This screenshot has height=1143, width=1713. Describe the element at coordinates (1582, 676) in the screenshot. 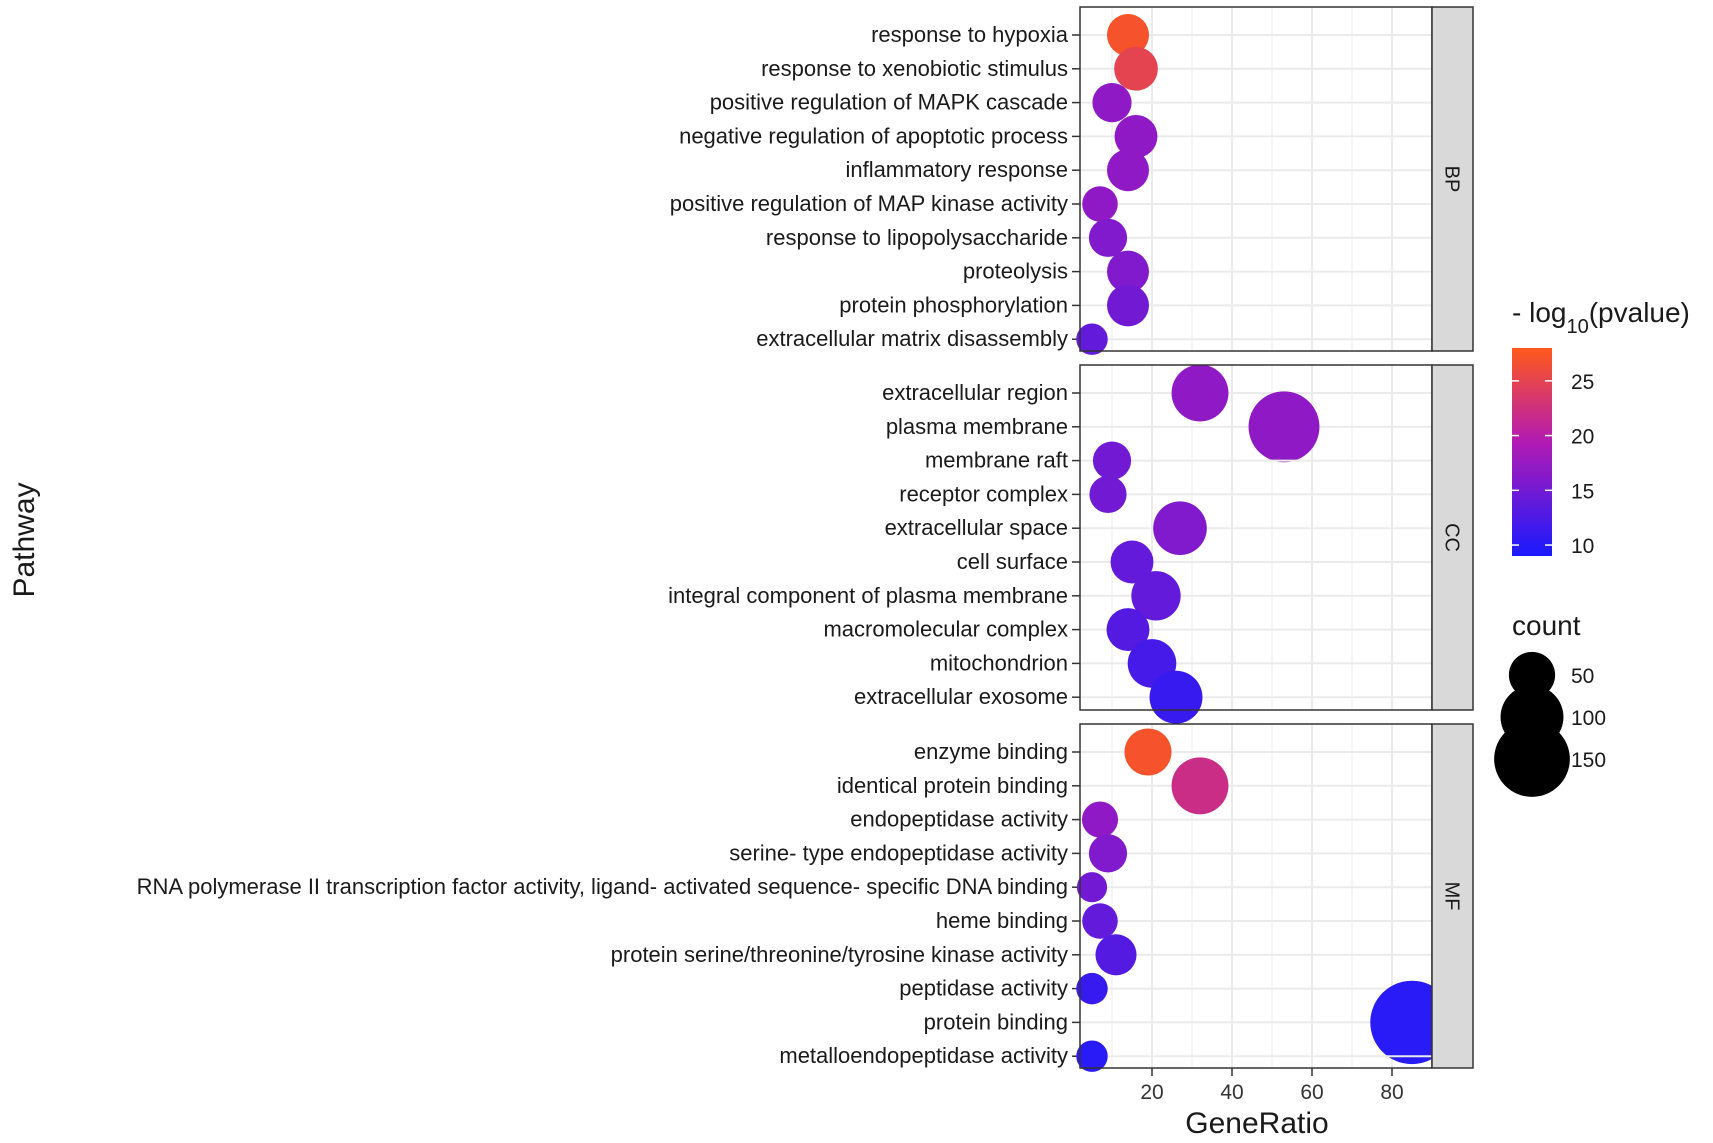

I see `size-legend-label: 50` at that location.